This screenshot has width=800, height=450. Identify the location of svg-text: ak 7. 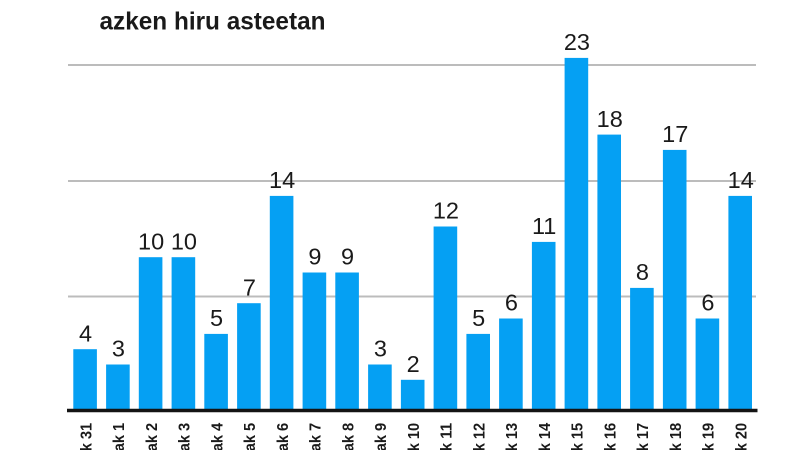
(316, 436).